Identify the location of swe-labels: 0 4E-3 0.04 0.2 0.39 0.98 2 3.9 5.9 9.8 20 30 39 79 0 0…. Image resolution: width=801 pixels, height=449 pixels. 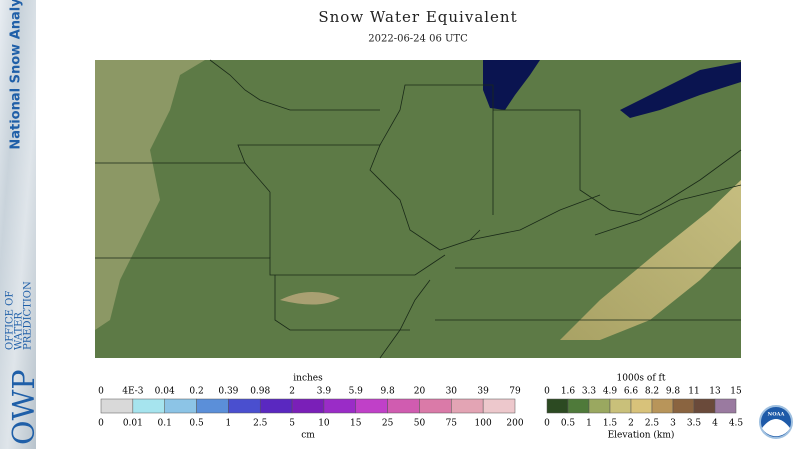
(311, 408).